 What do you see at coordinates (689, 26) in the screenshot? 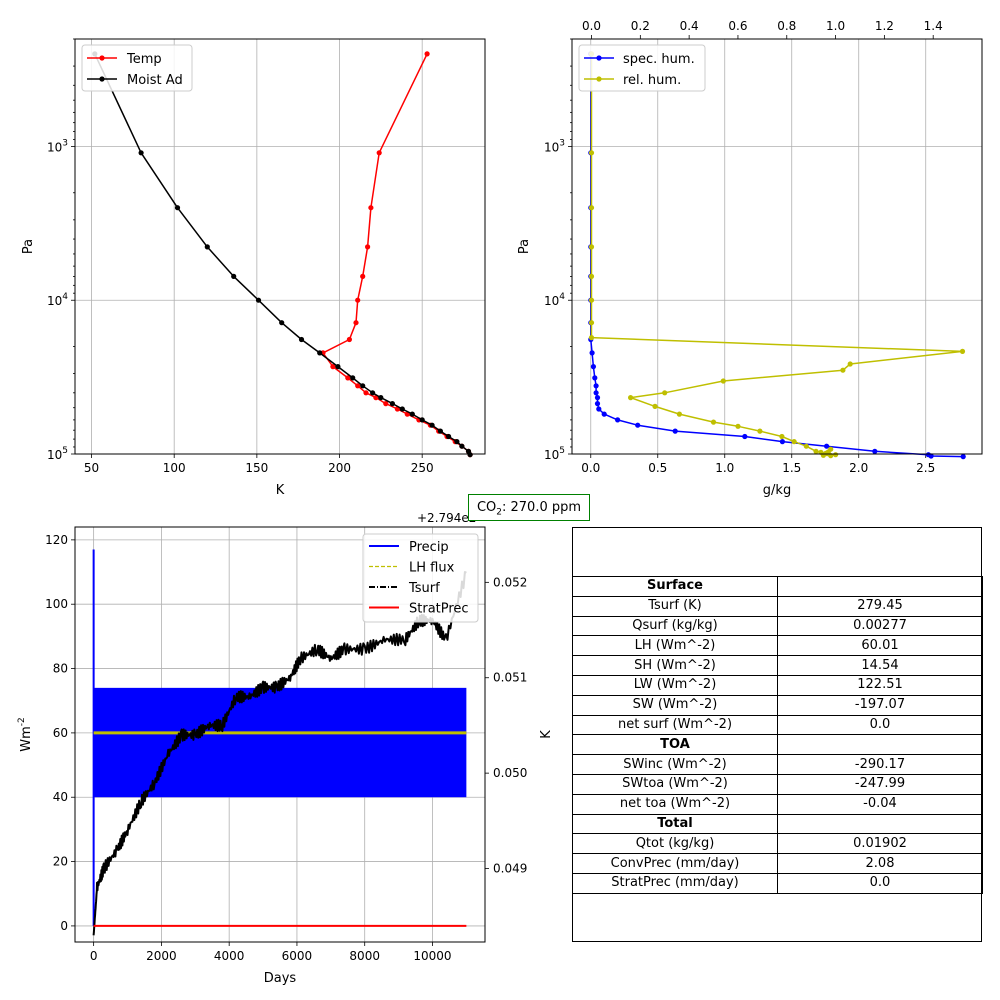
I see `hum-top-x-tick-label: 0.4` at bounding box center [689, 26].